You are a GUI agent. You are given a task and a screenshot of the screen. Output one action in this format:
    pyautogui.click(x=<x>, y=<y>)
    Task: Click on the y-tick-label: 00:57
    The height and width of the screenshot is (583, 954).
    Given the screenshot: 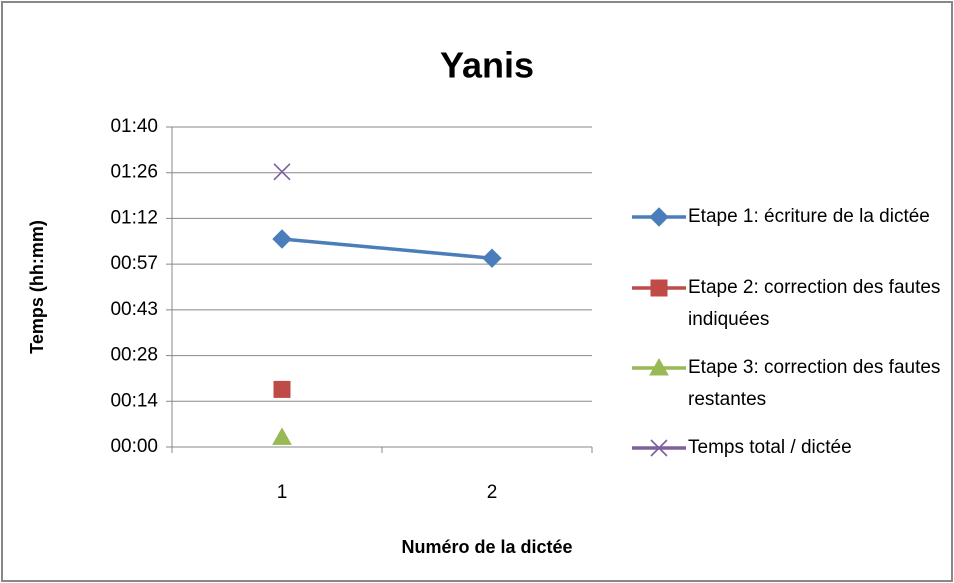 What is the action you would take?
    pyautogui.click(x=134, y=263)
    